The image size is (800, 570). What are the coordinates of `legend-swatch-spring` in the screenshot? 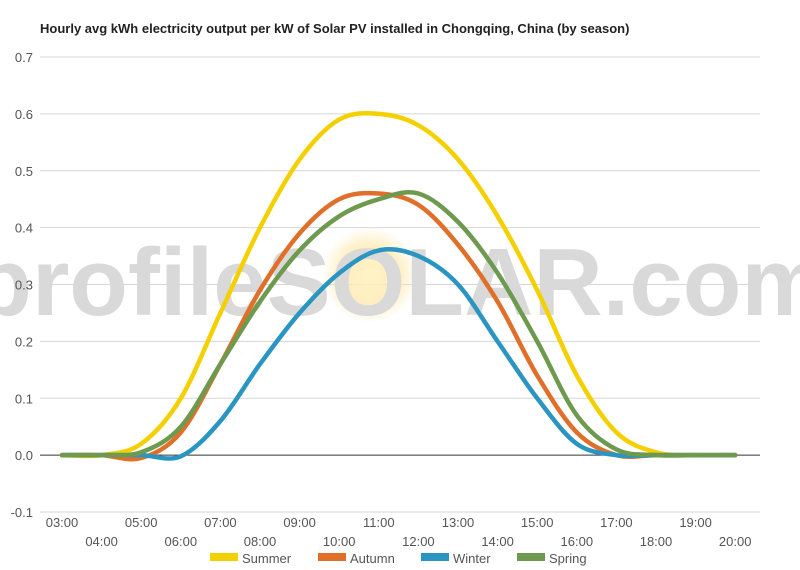 It's located at (531, 557).